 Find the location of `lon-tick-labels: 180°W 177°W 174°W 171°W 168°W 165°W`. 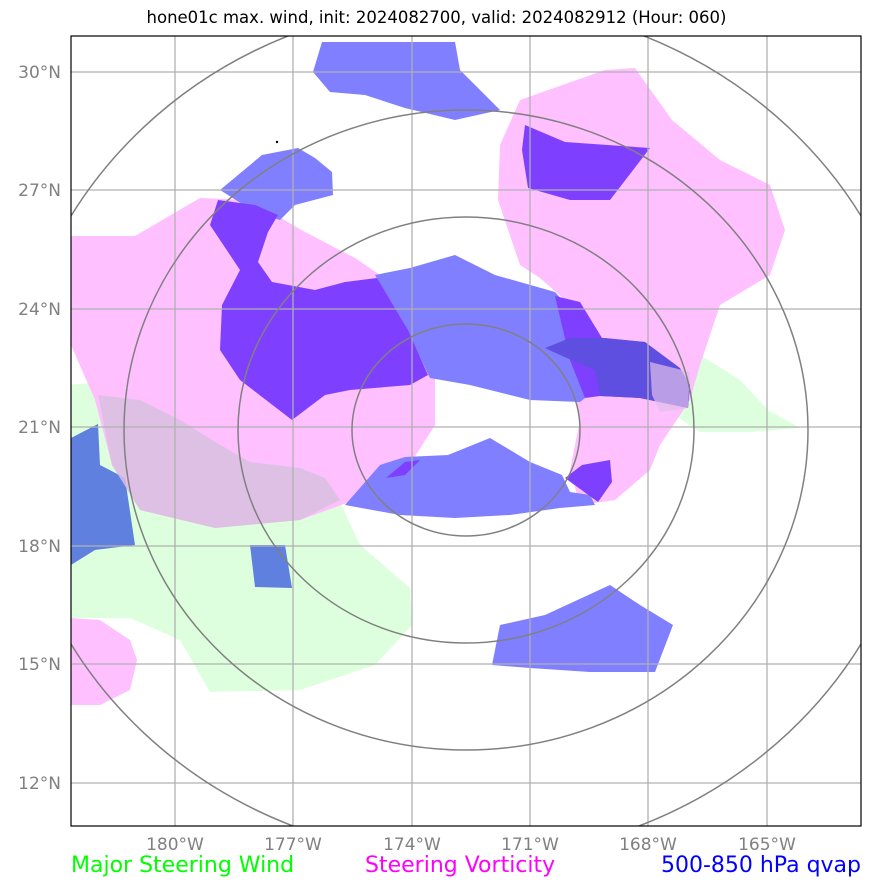

lon-tick-labels: 180°W 177°W 174°W 171°W 168°W 165°W is located at coordinates (471, 845).